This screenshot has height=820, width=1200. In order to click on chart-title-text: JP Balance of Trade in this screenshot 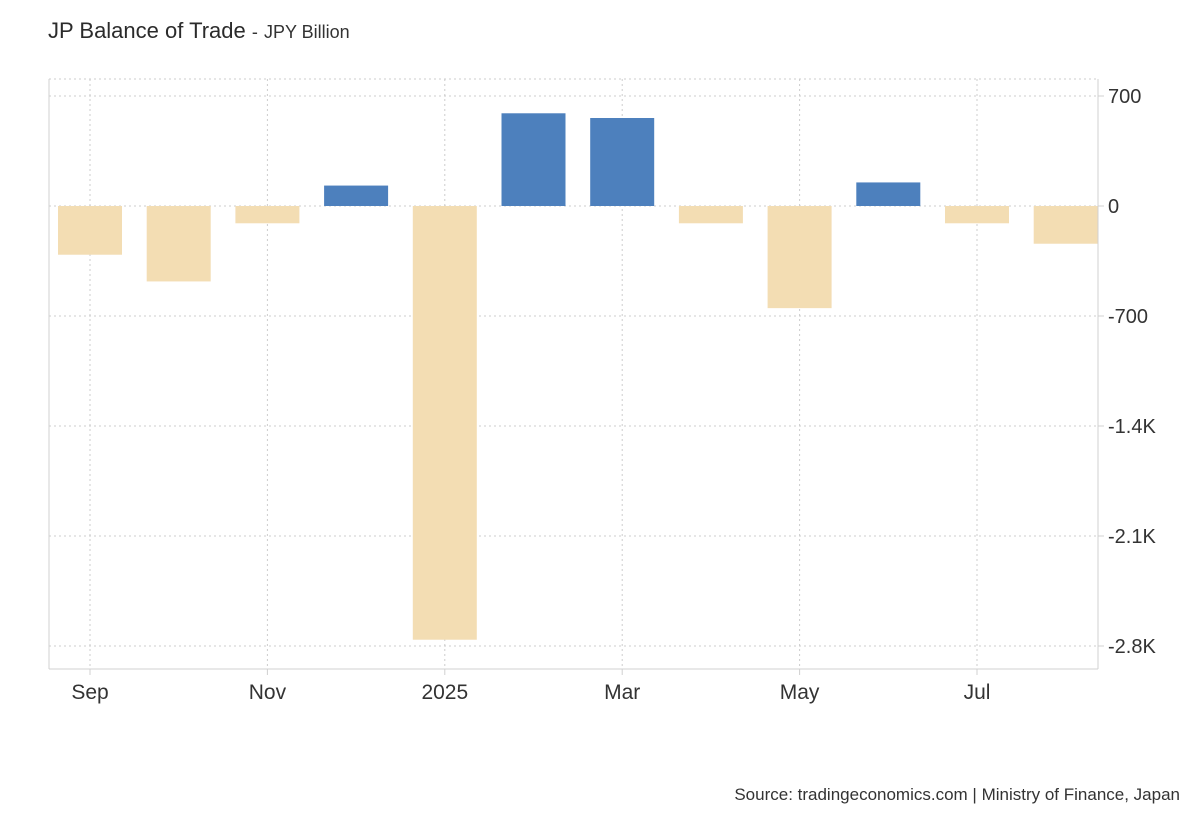, I will do `click(147, 30)`.